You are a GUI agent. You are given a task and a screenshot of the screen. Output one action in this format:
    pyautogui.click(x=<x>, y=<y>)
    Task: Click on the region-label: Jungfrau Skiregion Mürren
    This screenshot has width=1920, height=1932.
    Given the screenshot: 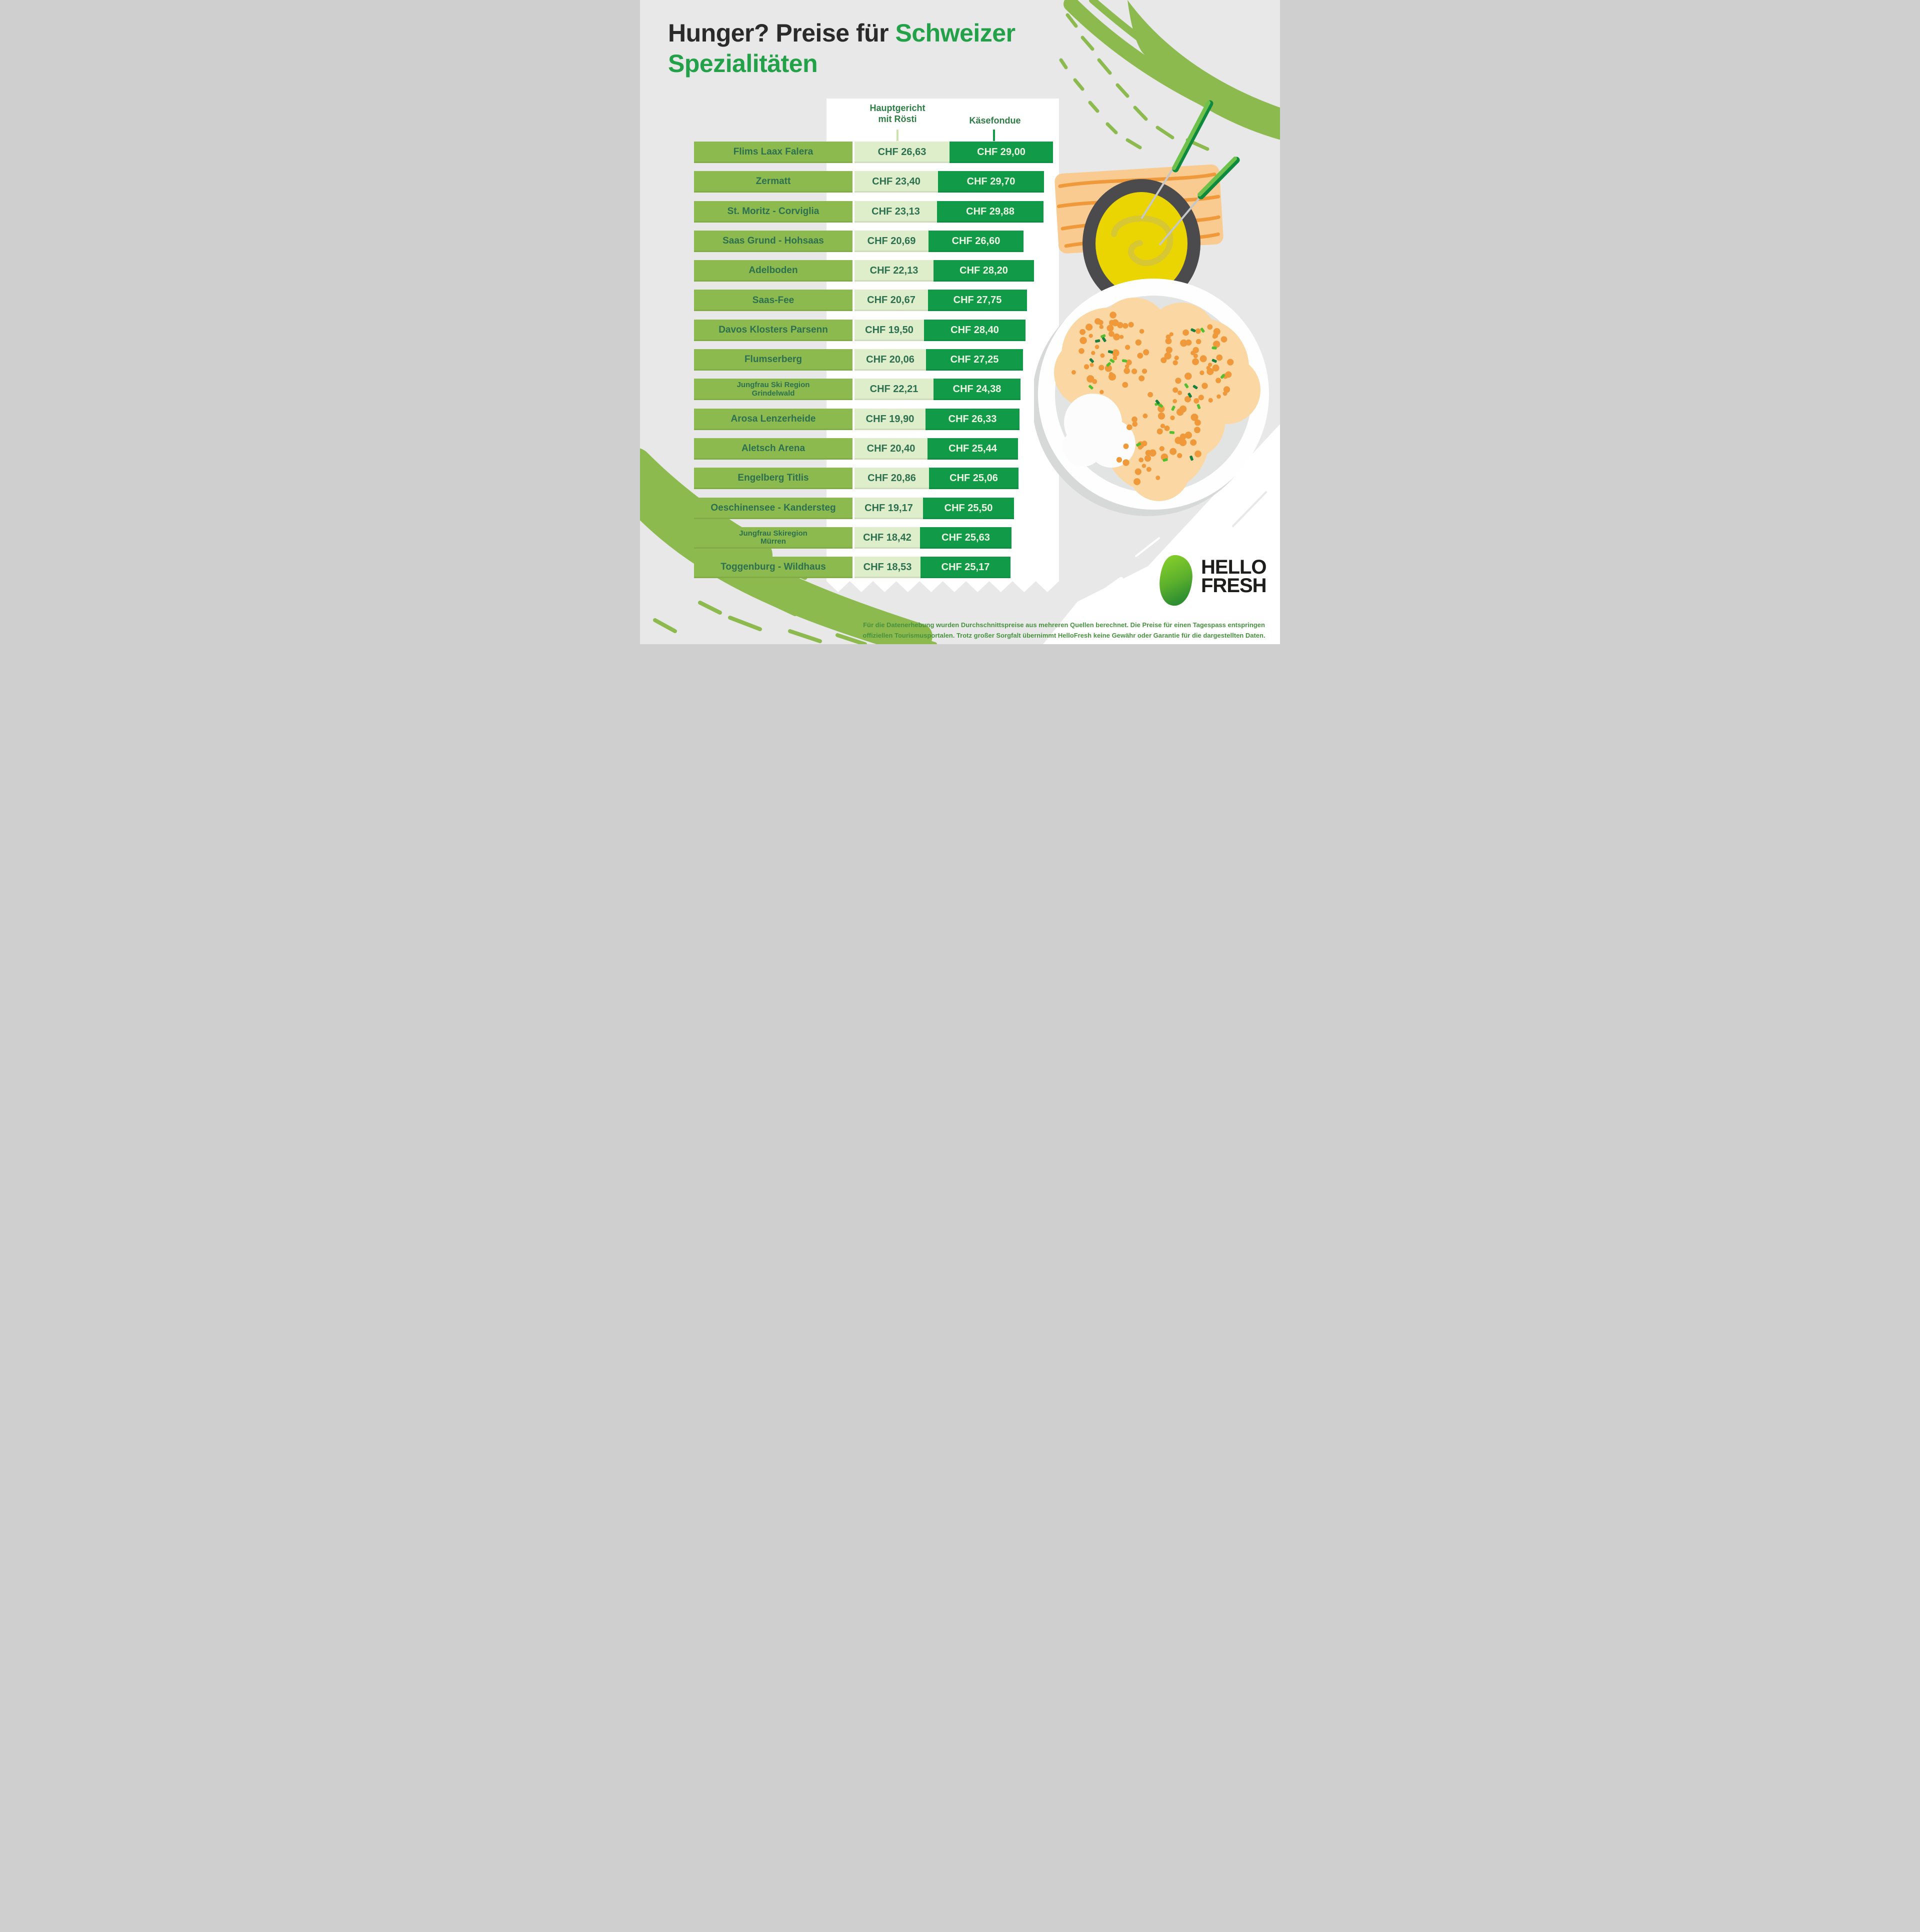 What is the action you would take?
    pyautogui.click(x=773, y=538)
    